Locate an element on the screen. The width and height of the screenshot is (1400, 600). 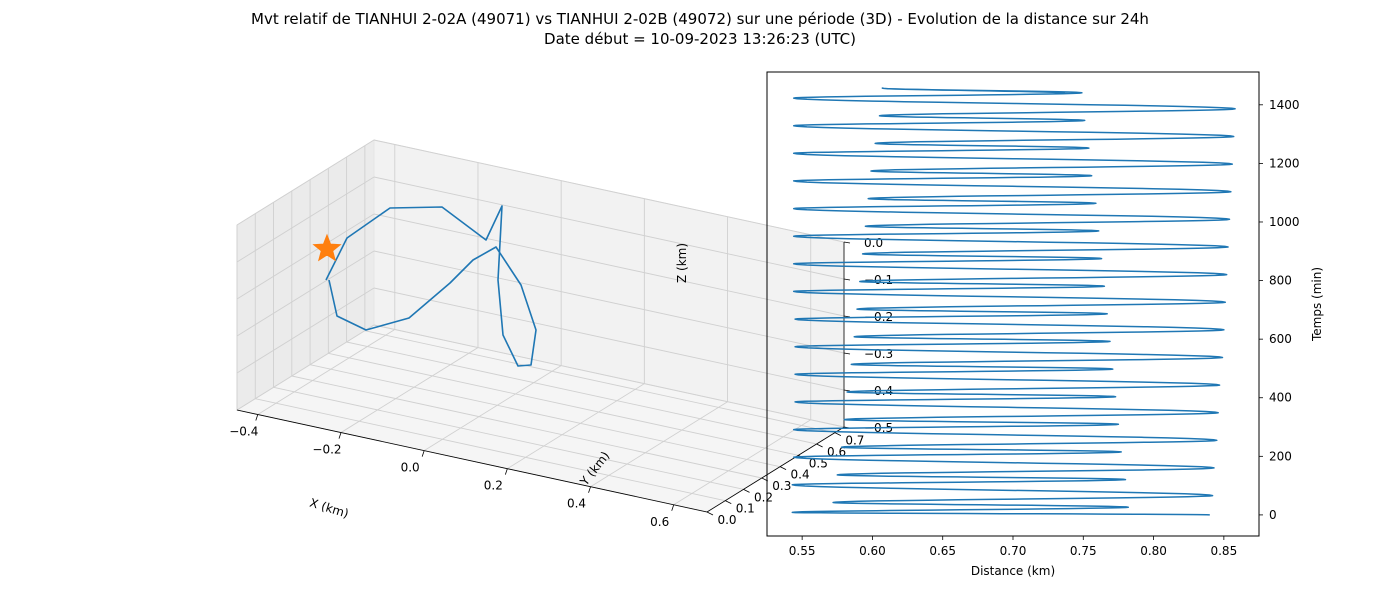
3d-trajectory-series is located at coordinates (424, 286).